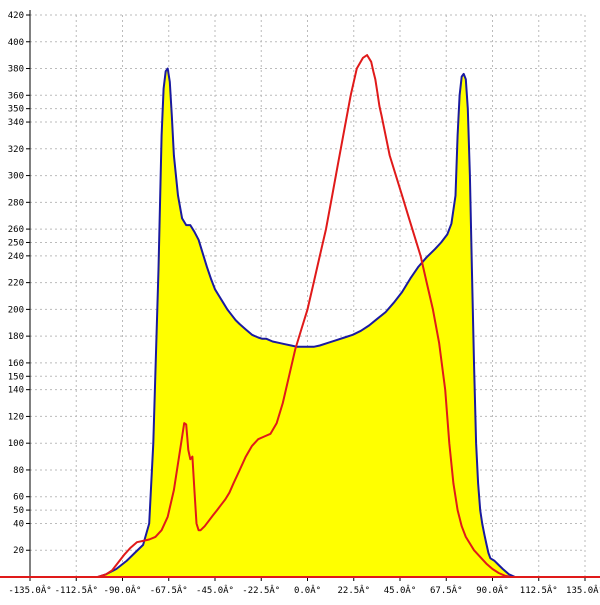 The height and width of the screenshot is (605, 600). I want to click on y-tick-label: 160, so click(16, 364).